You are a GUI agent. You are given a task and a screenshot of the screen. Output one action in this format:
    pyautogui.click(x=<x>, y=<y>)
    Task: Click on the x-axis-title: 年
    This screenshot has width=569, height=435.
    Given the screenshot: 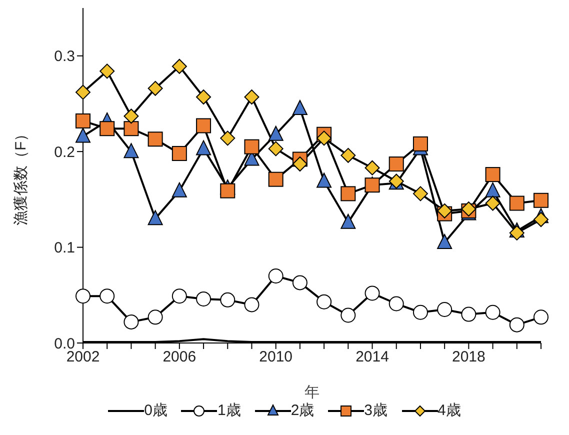 What is the action you would take?
    pyautogui.click(x=312, y=392)
    